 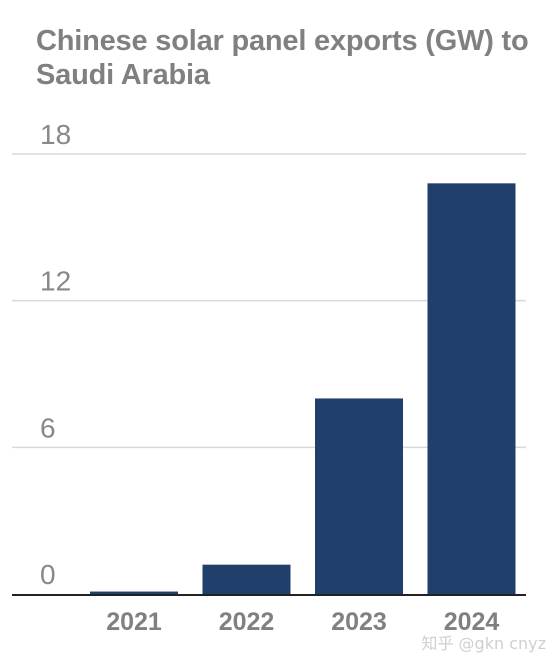 What do you see at coordinates (359, 622) in the screenshot?
I see `x-tick-label: 2023` at bounding box center [359, 622].